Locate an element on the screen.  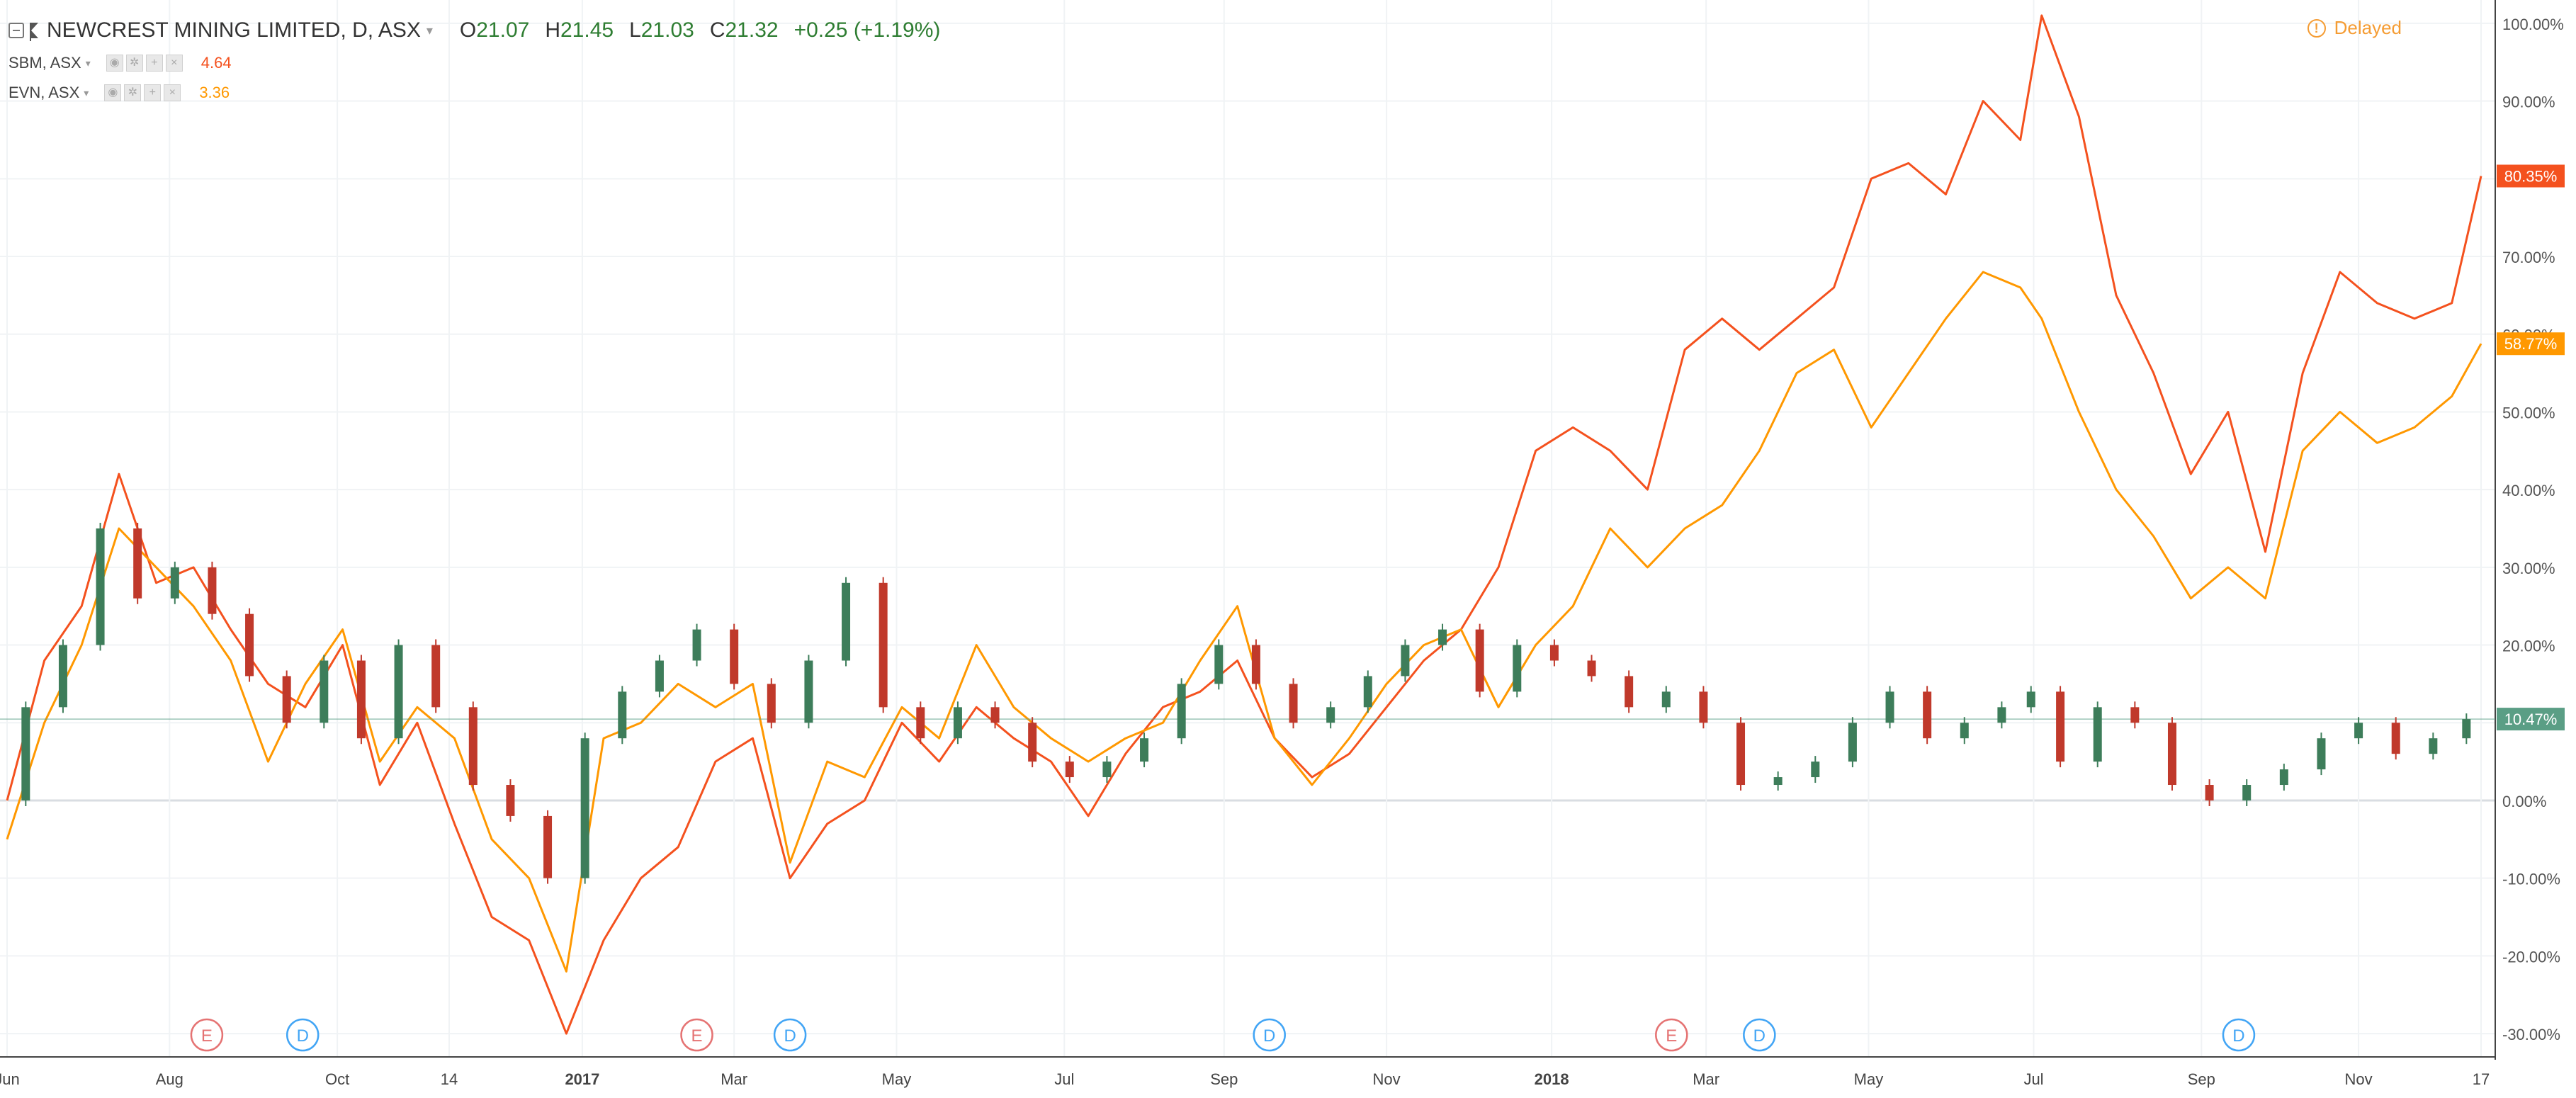
flag-icon is located at coordinates (34, 32).